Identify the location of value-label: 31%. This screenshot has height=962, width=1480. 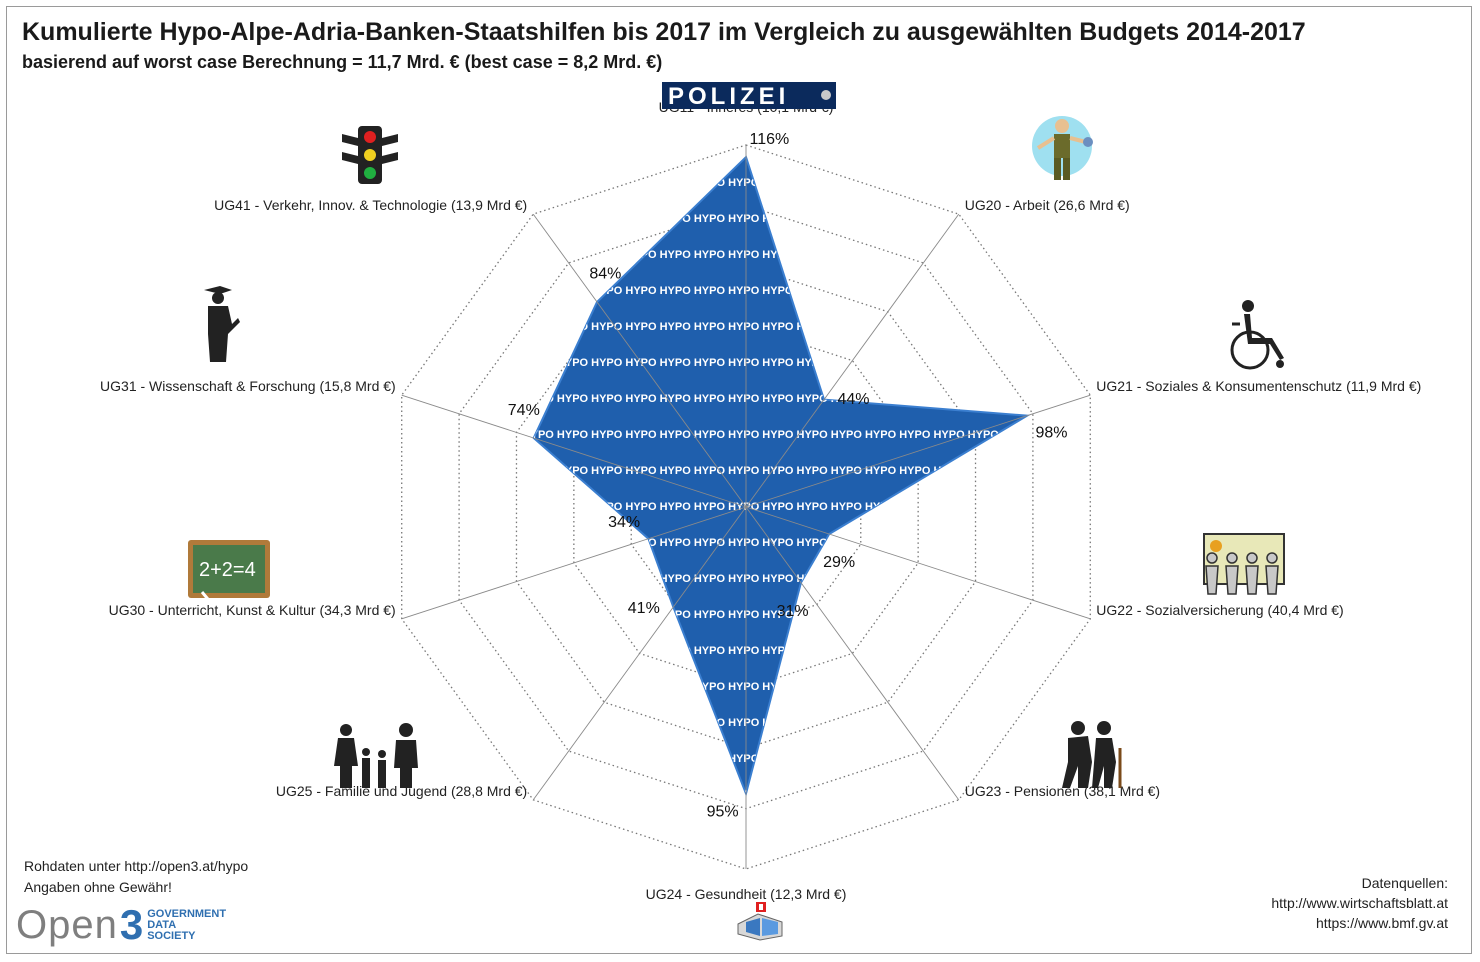
(793, 611).